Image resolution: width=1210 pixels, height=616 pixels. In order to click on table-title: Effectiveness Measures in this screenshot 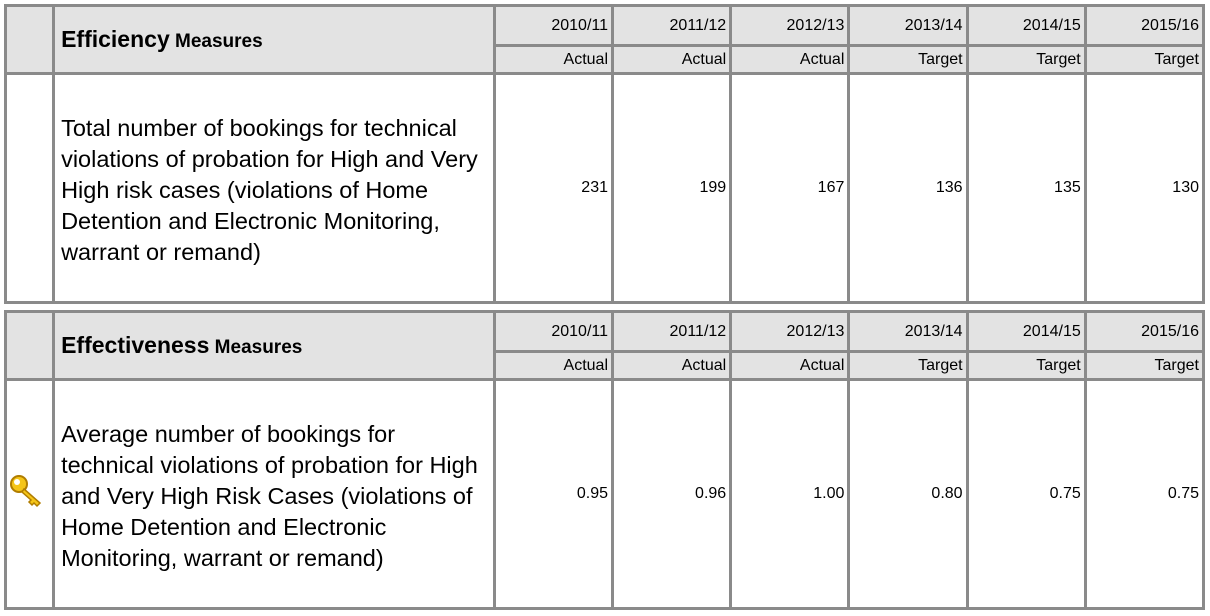, I will do `click(274, 345)`.